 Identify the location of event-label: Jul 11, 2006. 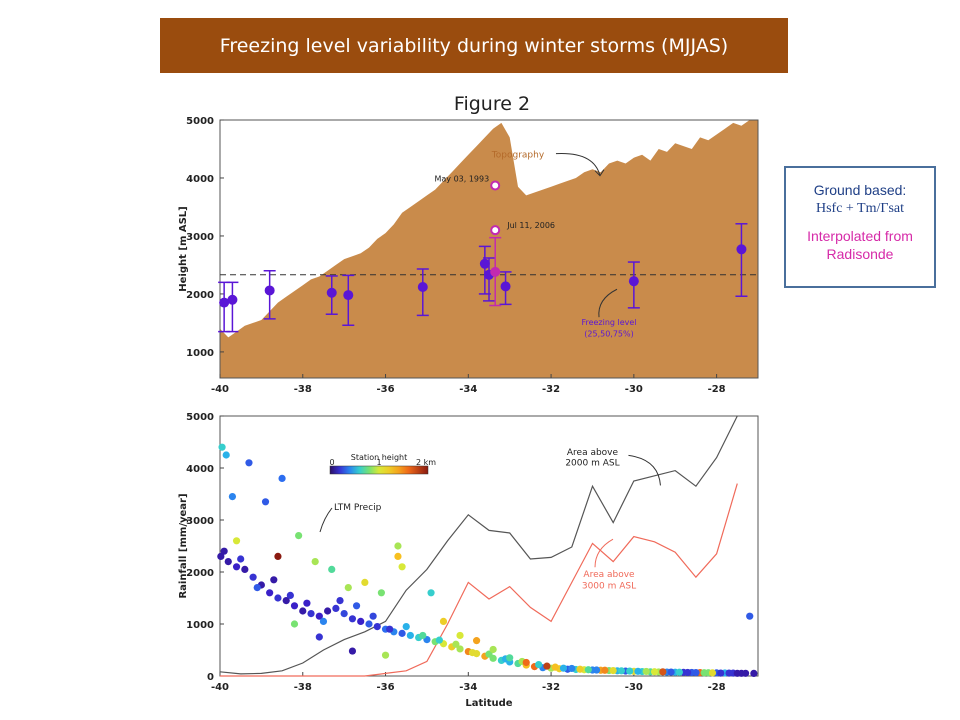
(530, 225).